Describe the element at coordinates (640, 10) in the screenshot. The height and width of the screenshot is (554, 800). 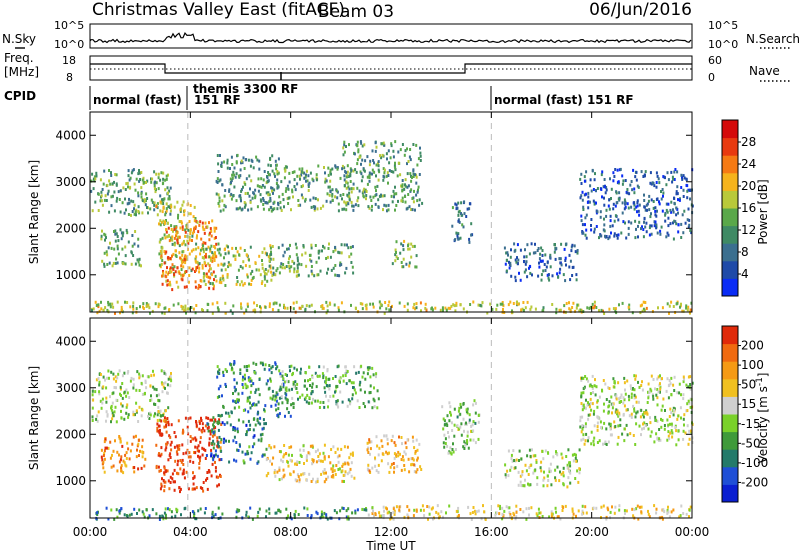
I see `date-label: 06/Jun/2016` at that location.